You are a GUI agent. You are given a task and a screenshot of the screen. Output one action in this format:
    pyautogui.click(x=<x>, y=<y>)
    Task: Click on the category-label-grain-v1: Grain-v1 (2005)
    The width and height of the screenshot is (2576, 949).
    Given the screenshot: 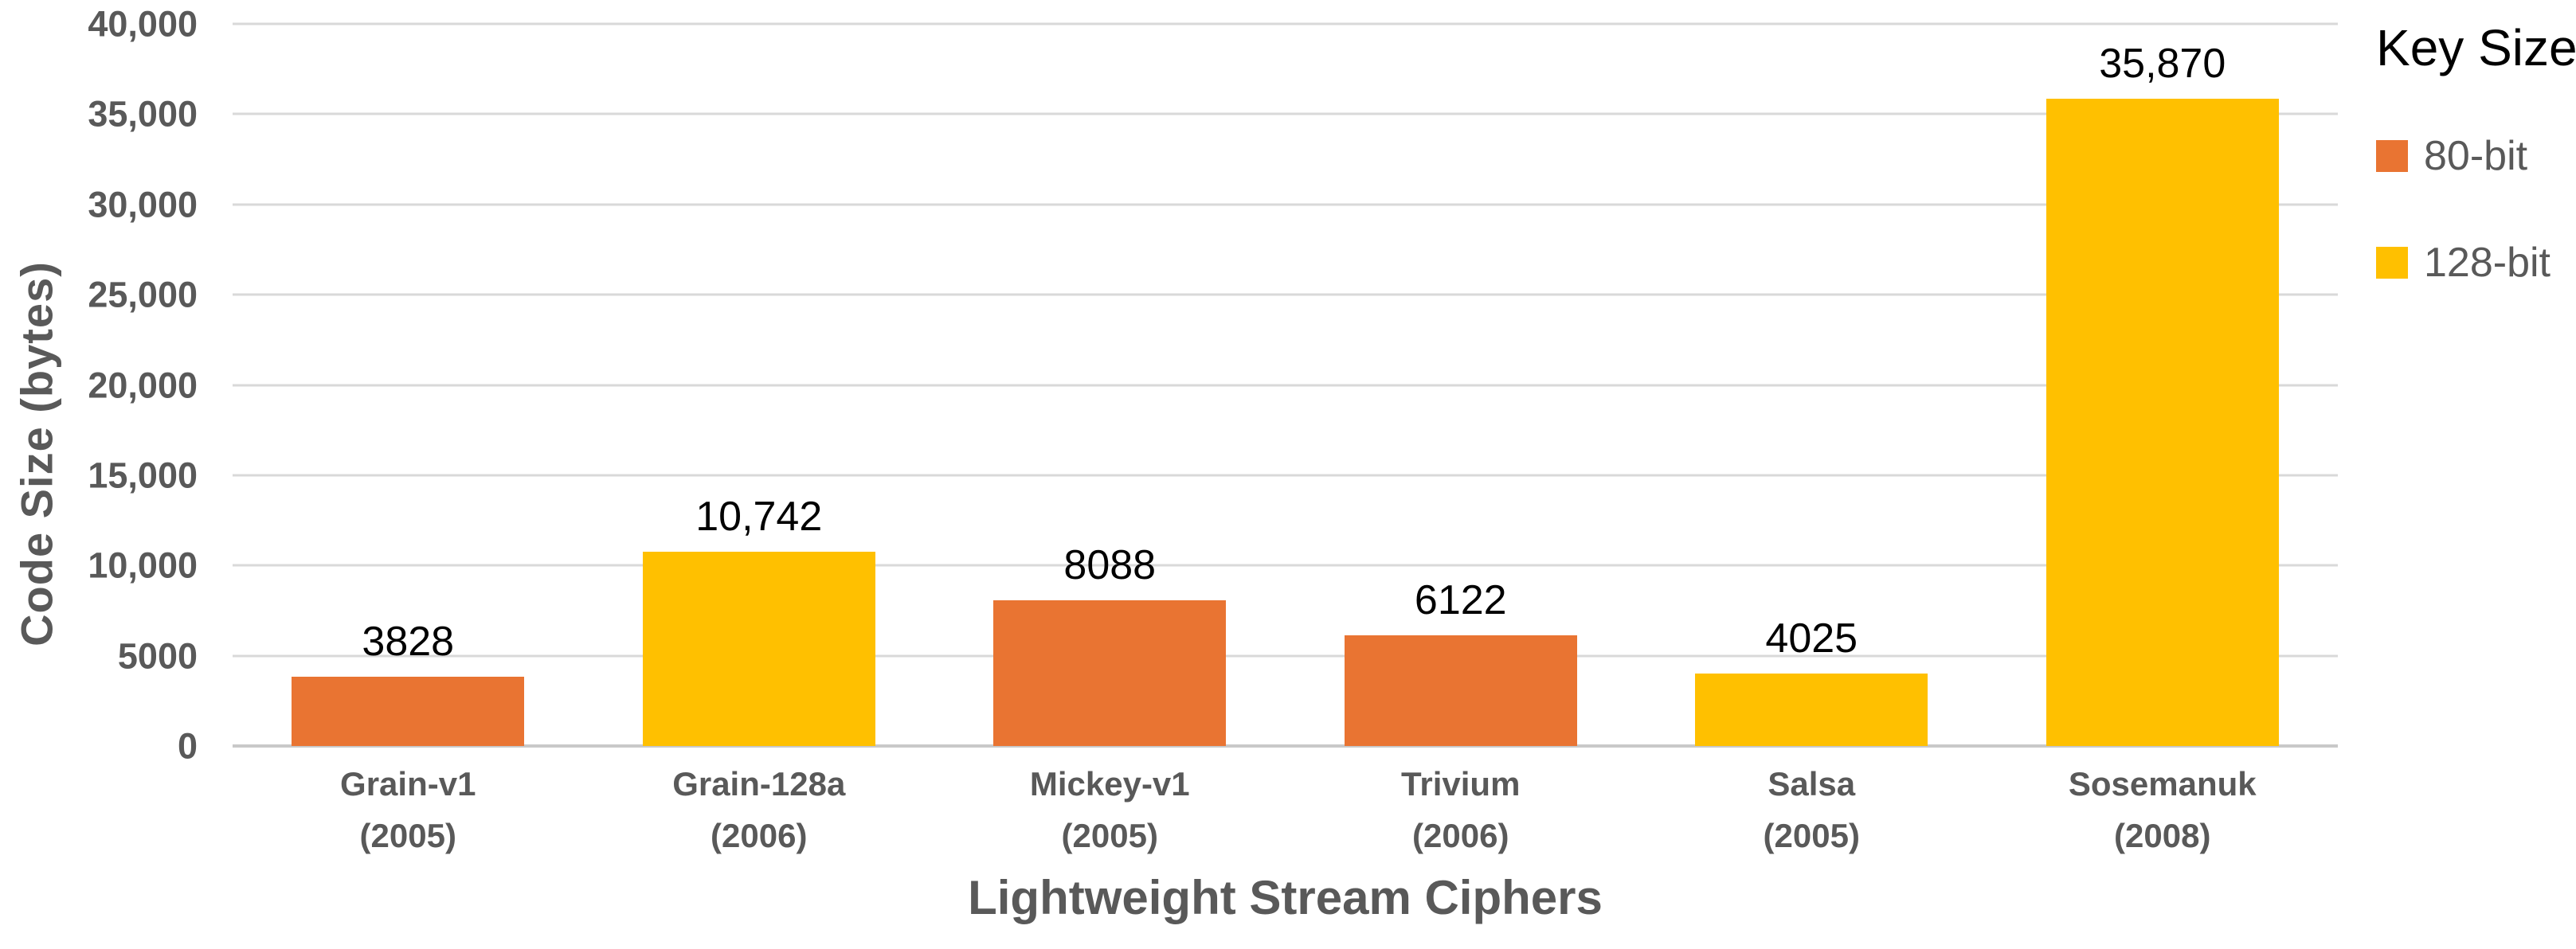 What is the action you would take?
    pyautogui.click(x=408, y=809)
    